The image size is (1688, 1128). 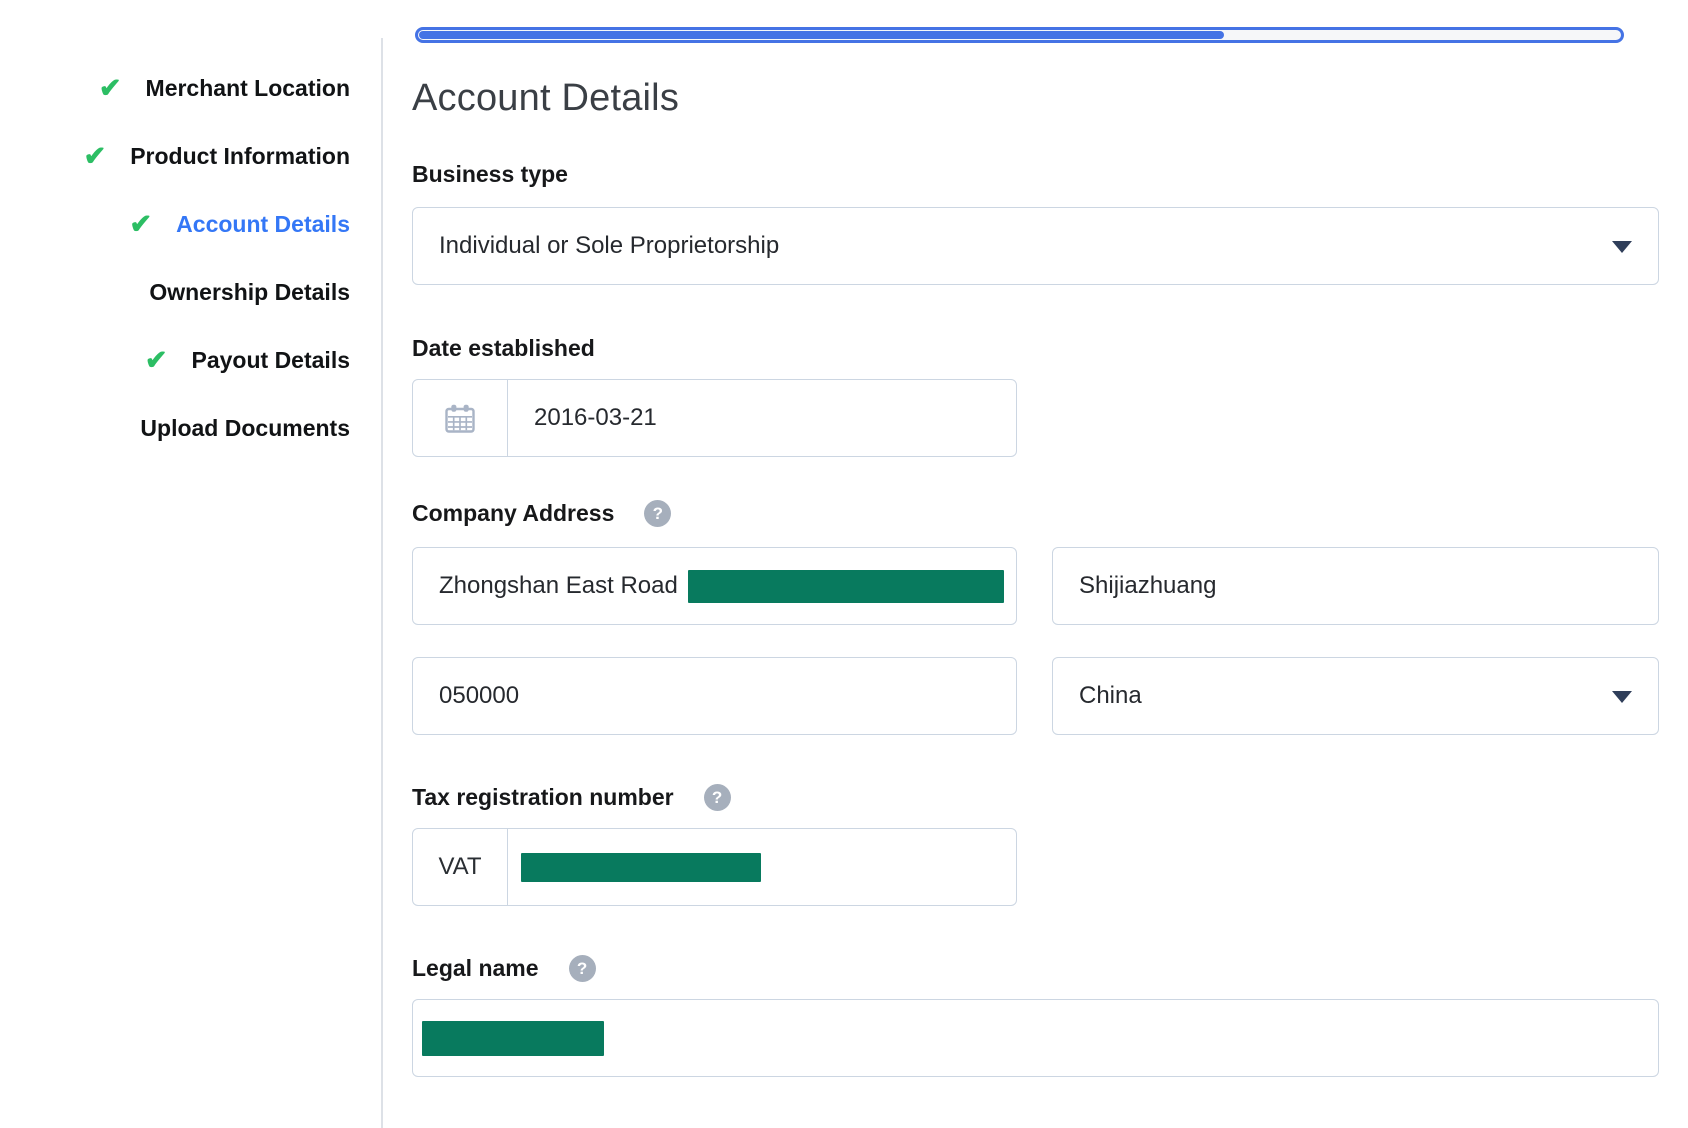 I want to click on step-label: Product Information, so click(x=240, y=155).